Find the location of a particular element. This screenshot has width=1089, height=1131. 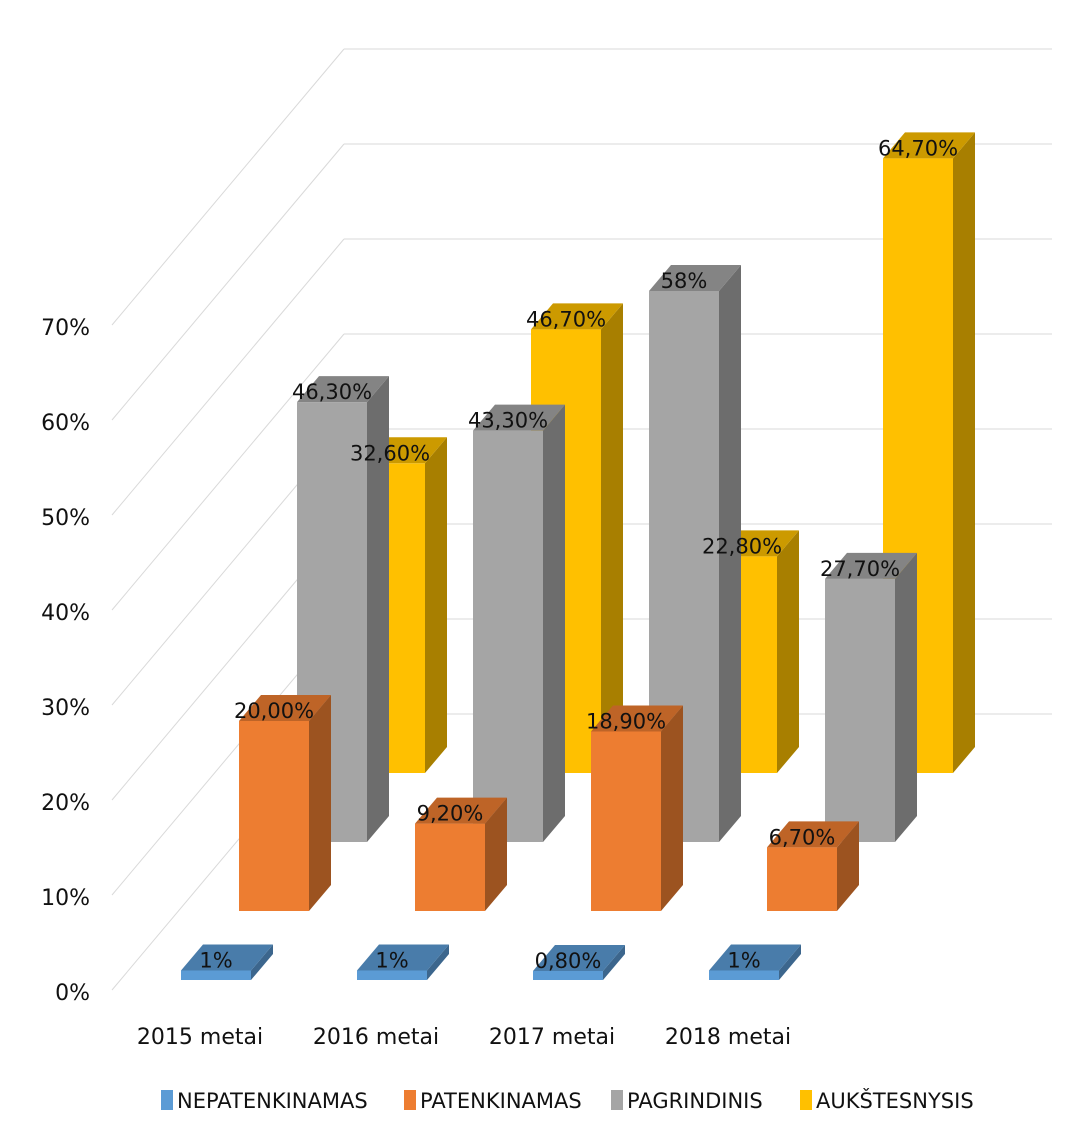

legend-label: AUKŠTESNYSIS is located at coordinates (895, 1100).